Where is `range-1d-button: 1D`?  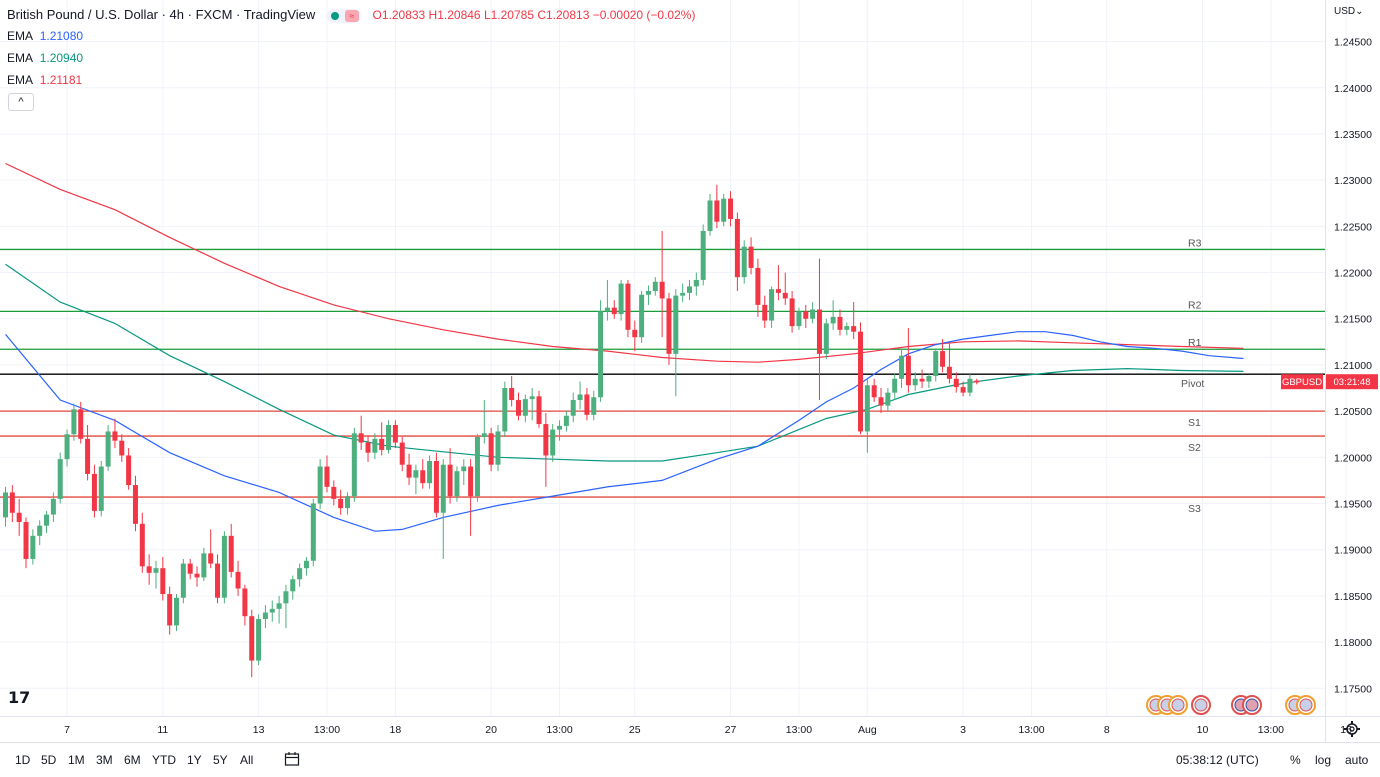
range-1d-button: 1D is located at coordinates (23, 760).